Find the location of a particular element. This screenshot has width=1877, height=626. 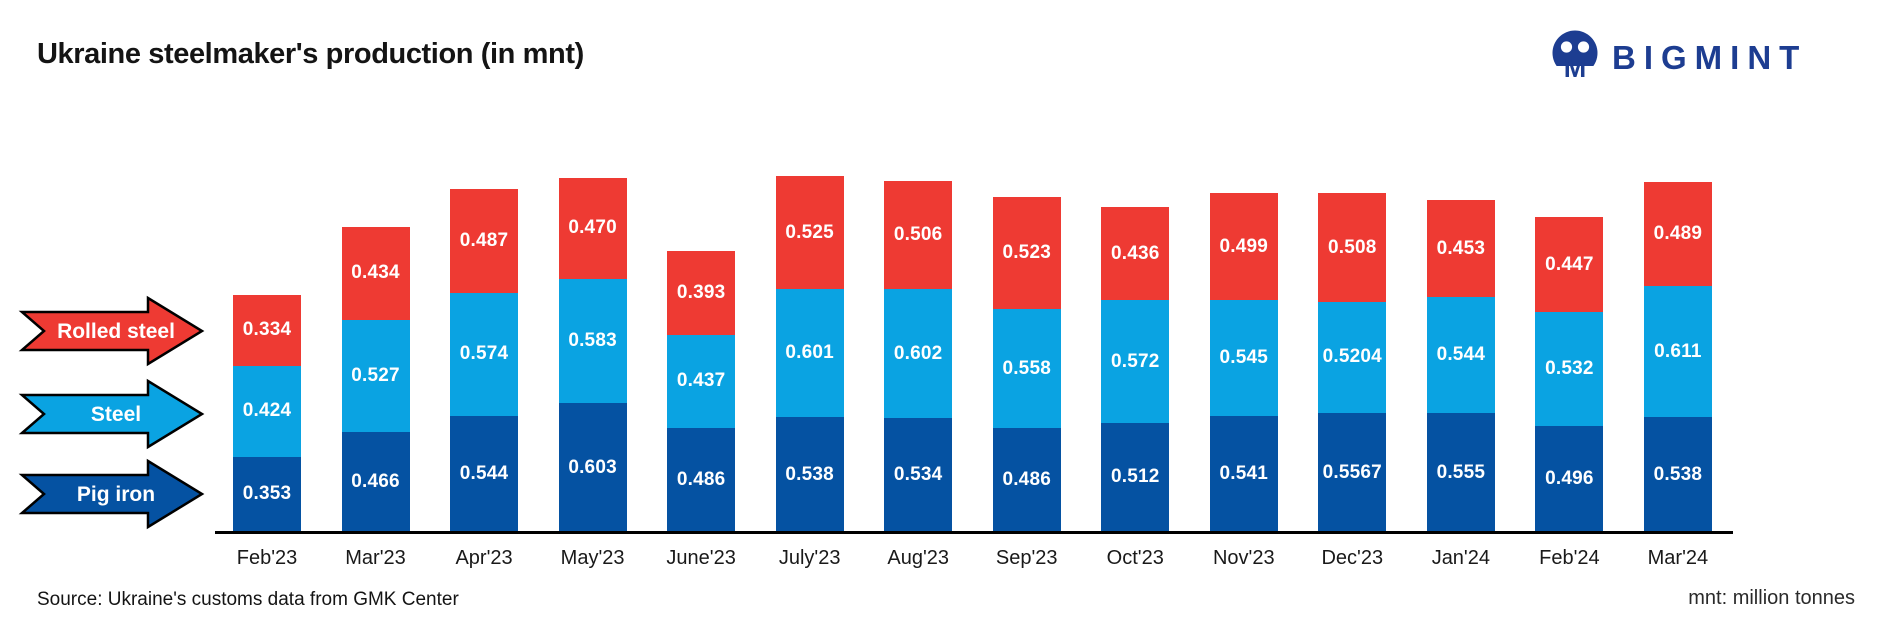

value-label: 0.453 is located at coordinates (1461, 248).